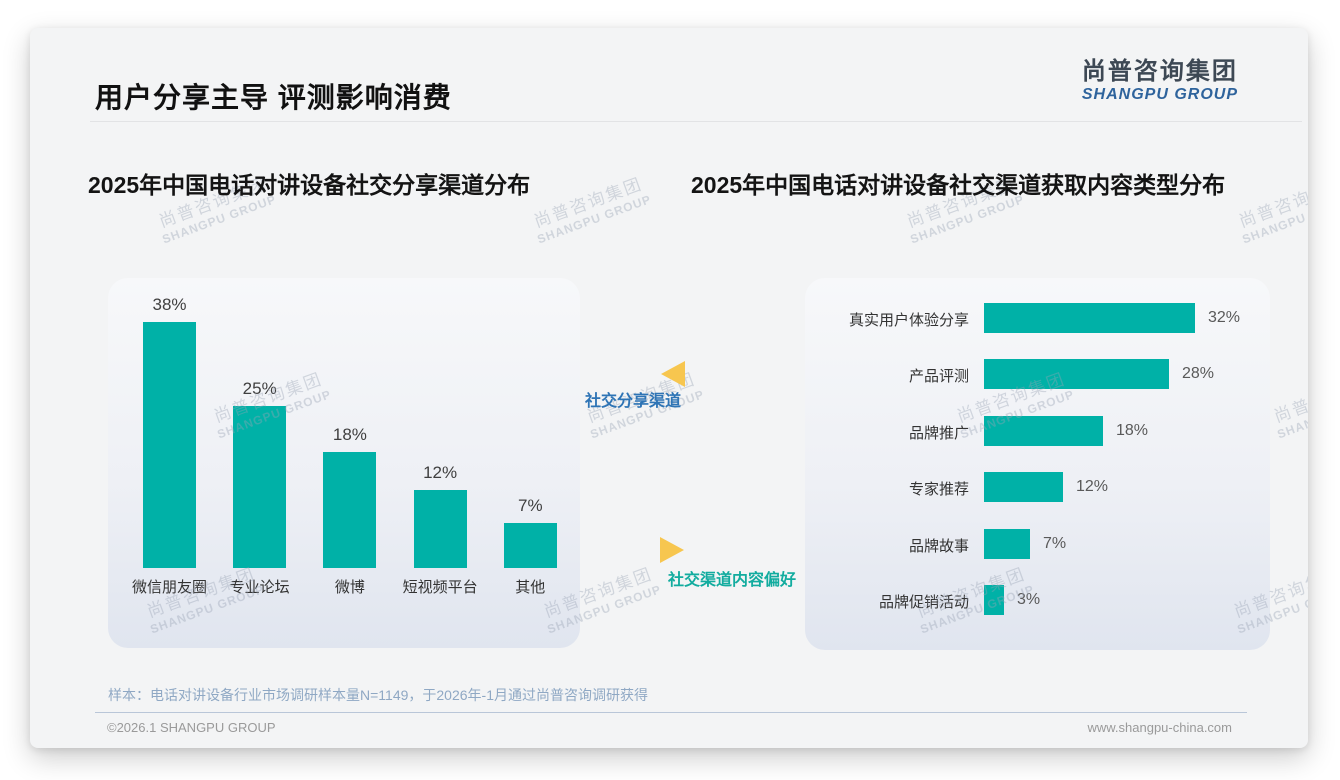  Describe the element at coordinates (530, 587) in the screenshot. I see `vbar-category-label: 其他` at that location.